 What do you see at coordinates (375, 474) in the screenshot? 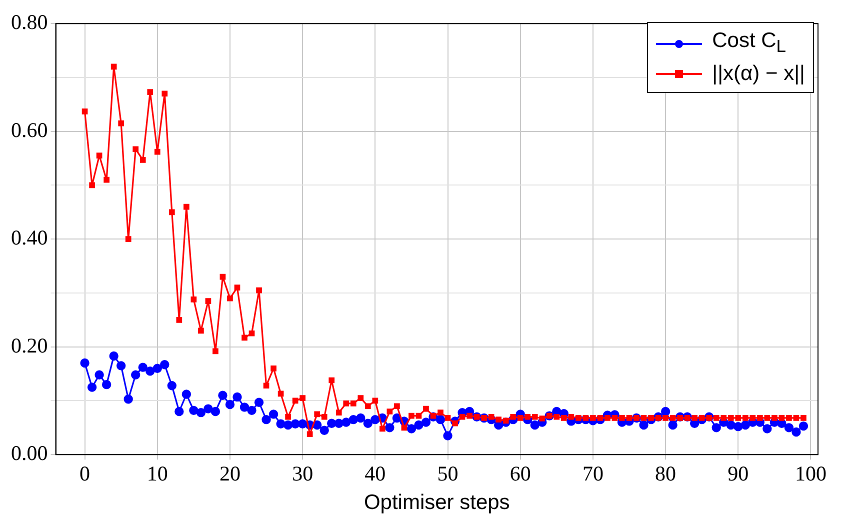
I see `x-tick-label: 40` at bounding box center [375, 474].